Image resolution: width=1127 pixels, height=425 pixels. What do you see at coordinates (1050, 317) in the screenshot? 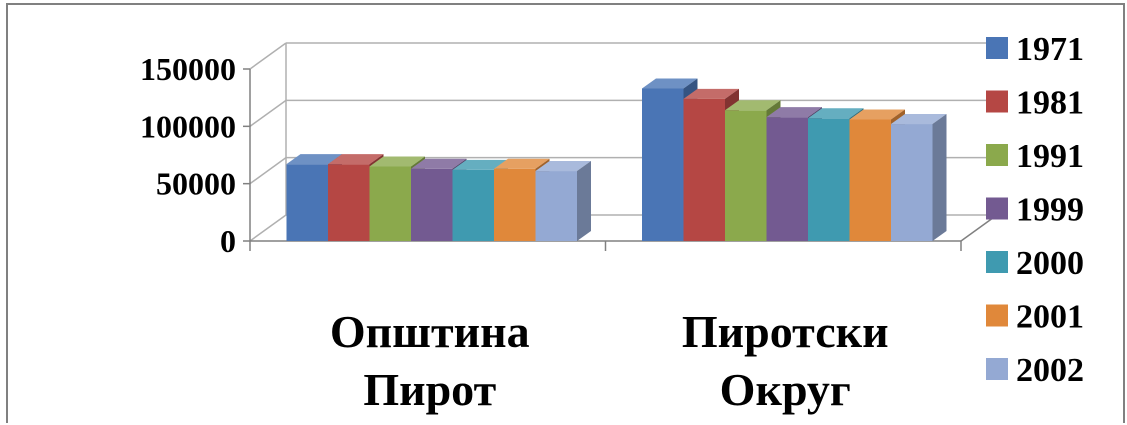
I see `legend-label: 2001` at bounding box center [1050, 317].